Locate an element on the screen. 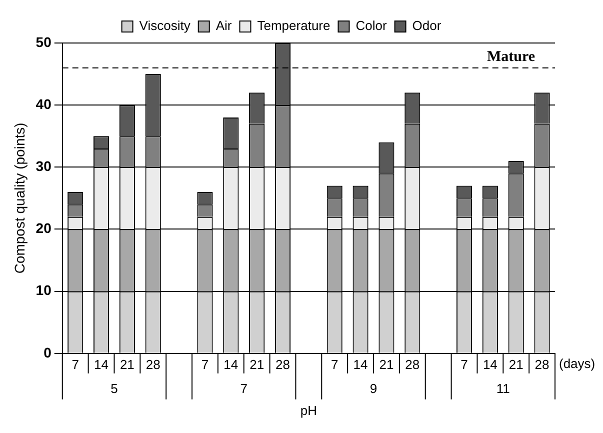 Image resolution: width=603 pixels, height=433 pixels. y-tick-label: 10 is located at coordinates (44, 290).